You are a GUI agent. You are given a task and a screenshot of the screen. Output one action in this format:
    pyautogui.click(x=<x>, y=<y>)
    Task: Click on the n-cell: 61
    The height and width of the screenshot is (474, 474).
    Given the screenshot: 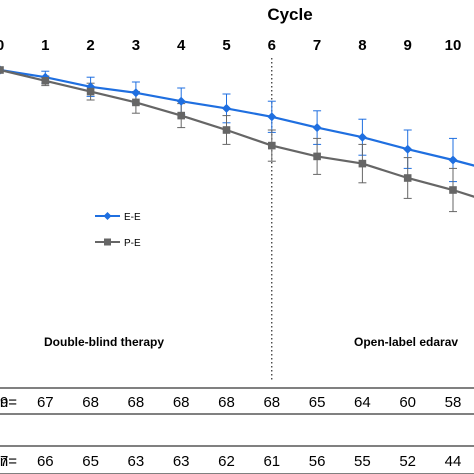 What is the action you would take?
    pyautogui.click(x=271, y=461)
    